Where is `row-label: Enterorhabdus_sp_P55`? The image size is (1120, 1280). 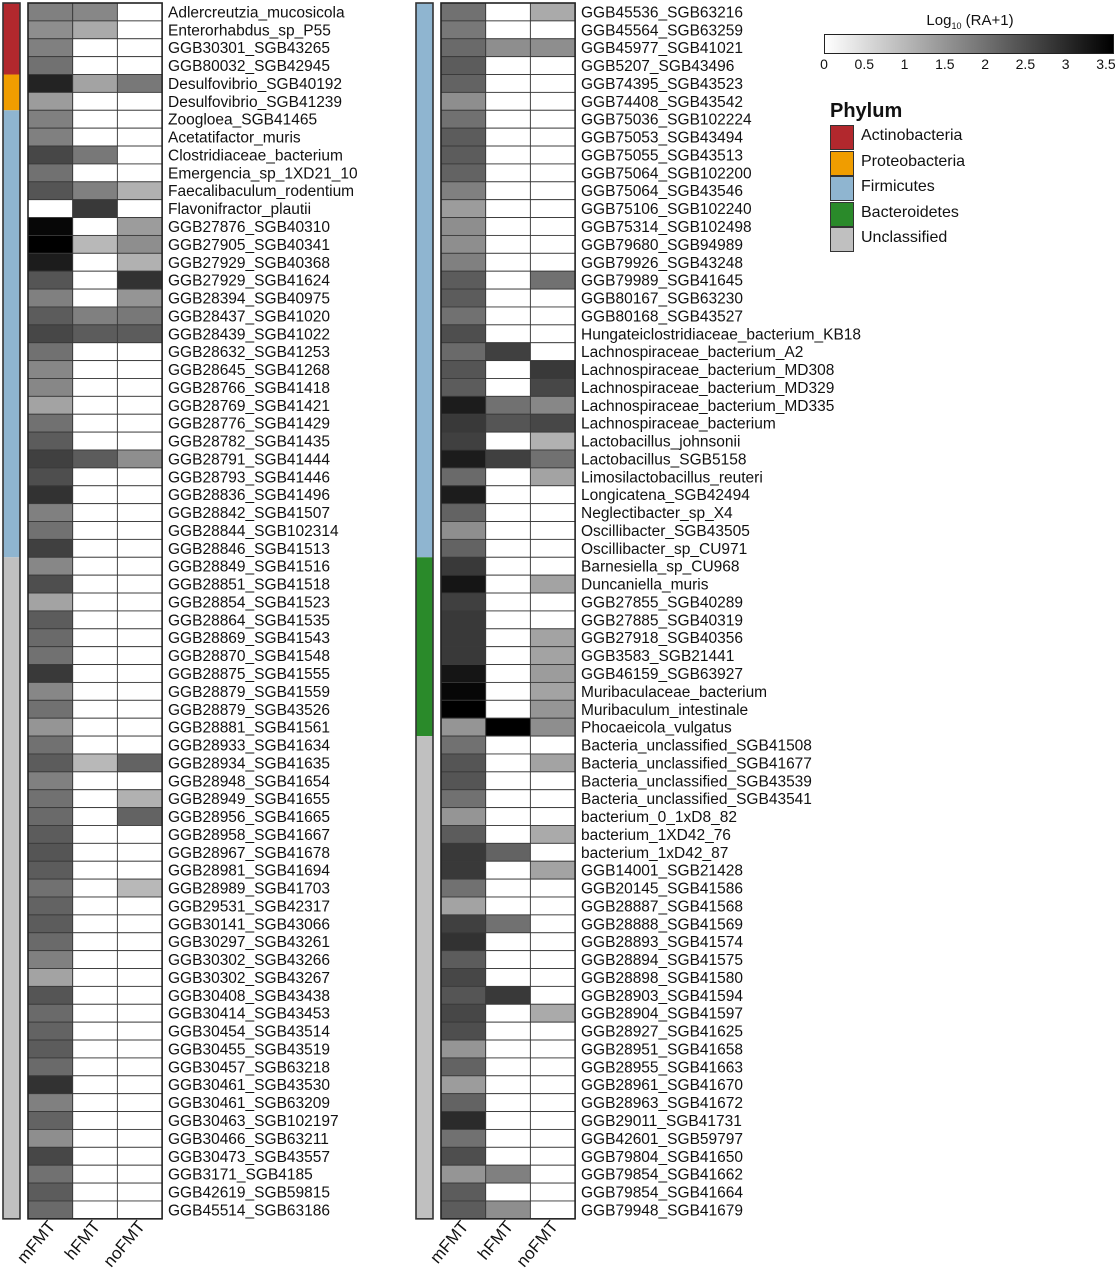 row-label: Enterorhabdus_sp_P55 is located at coordinates (249, 30).